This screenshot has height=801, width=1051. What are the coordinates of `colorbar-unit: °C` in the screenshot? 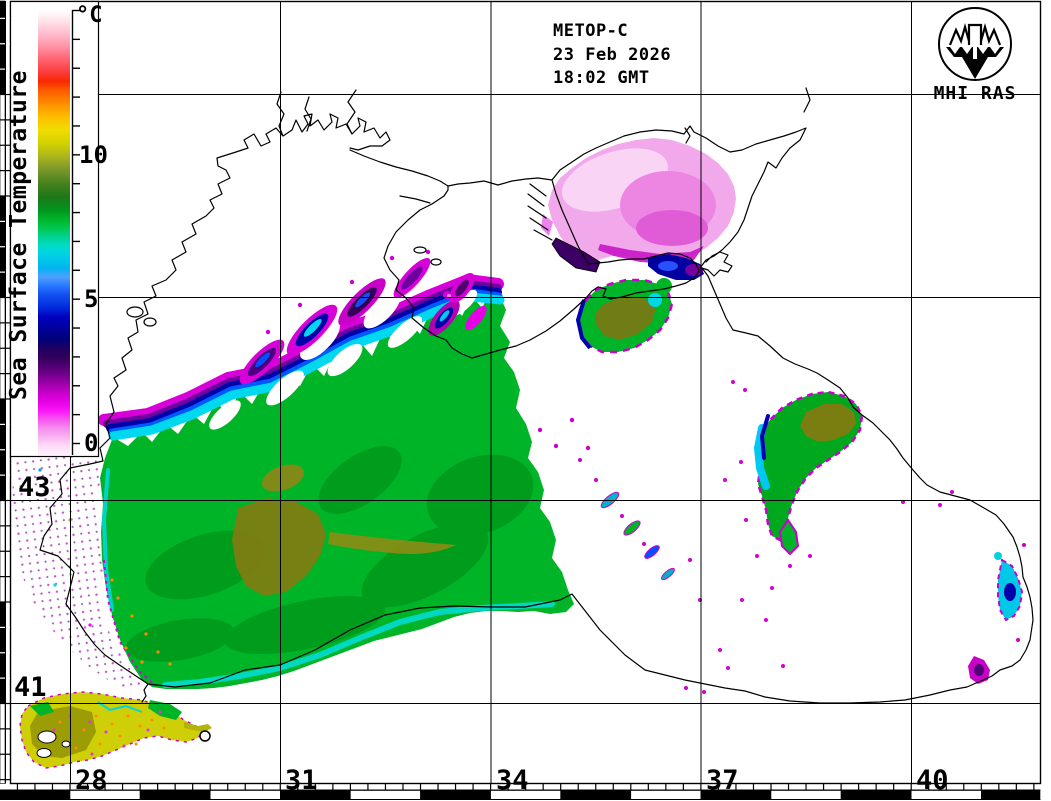 It's located at (89, 15).